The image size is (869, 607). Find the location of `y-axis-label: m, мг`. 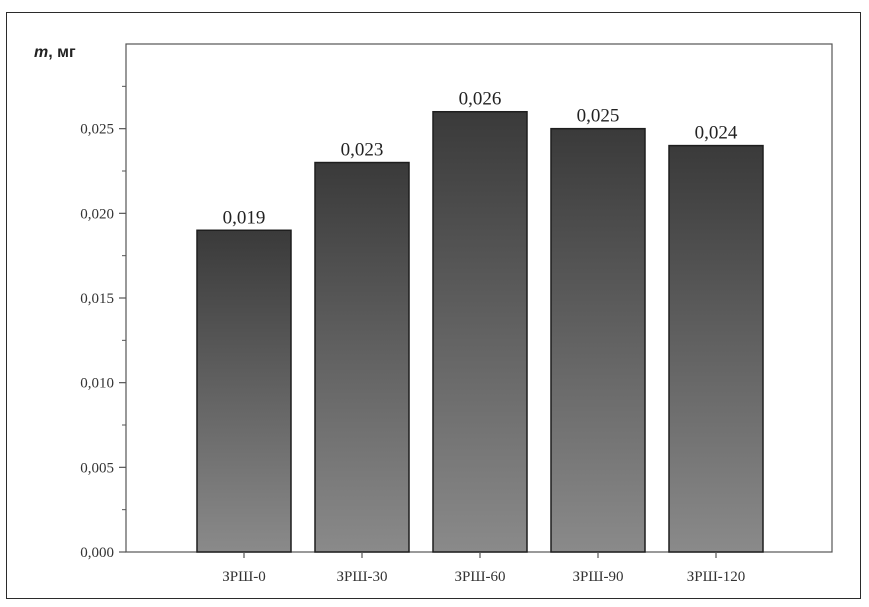

y-axis-label: m, мг is located at coordinates (55, 52).